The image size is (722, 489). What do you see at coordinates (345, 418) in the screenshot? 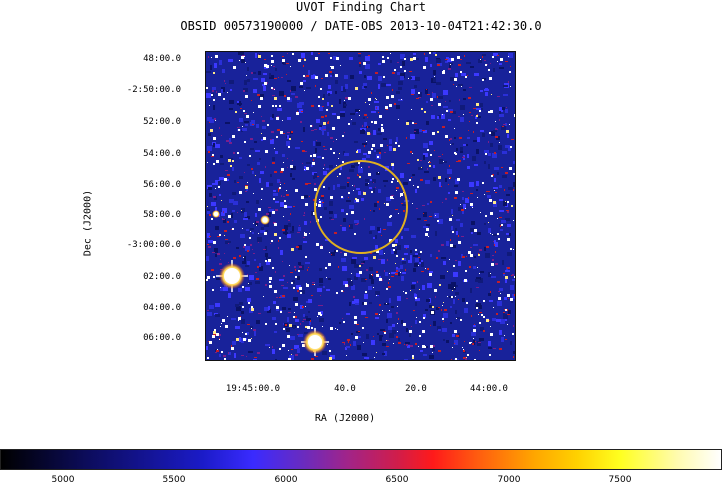
I see `ra-axis-label: RA (J2000)` at bounding box center [345, 418].